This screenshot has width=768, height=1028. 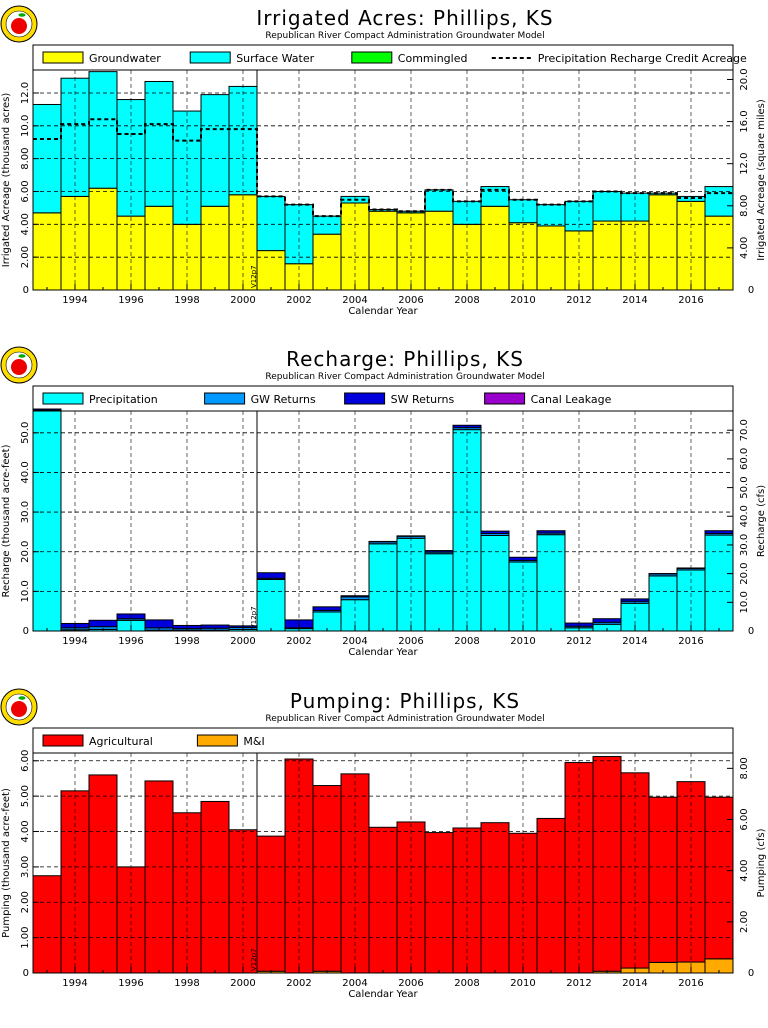 I want to click on legend-swatch-groundwater, so click(x=63, y=57).